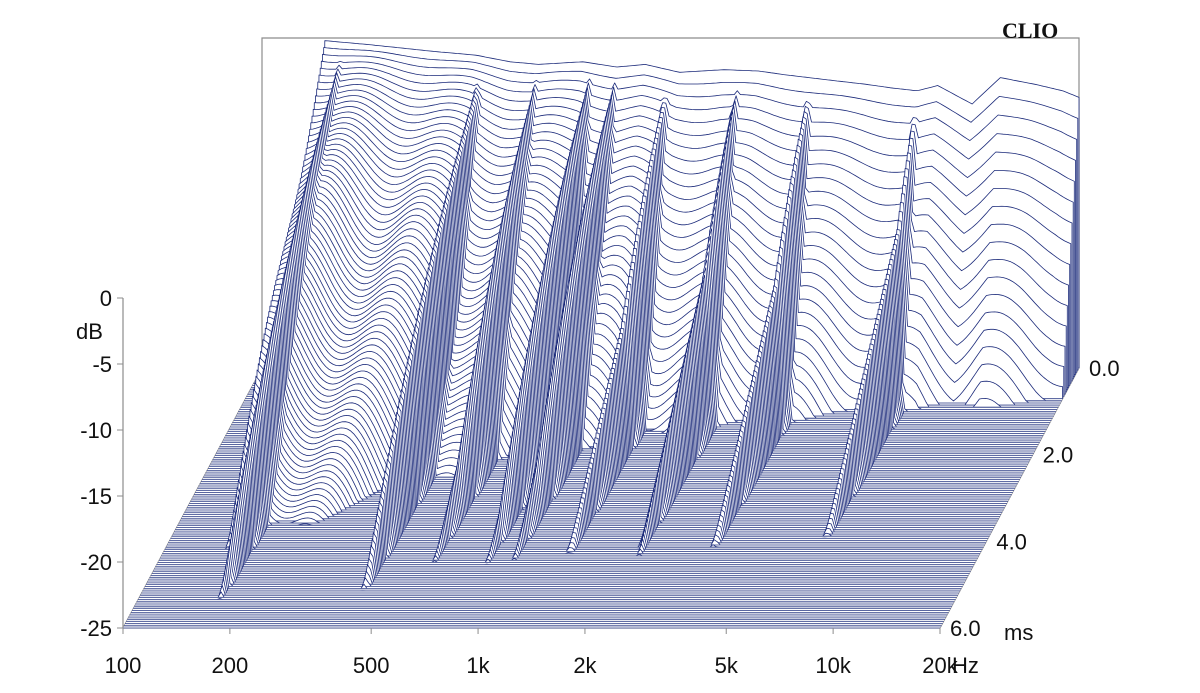 The height and width of the screenshot is (693, 1200). What do you see at coordinates (965, 665) in the screenshot?
I see `frequency-unit-label: Hz` at bounding box center [965, 665].